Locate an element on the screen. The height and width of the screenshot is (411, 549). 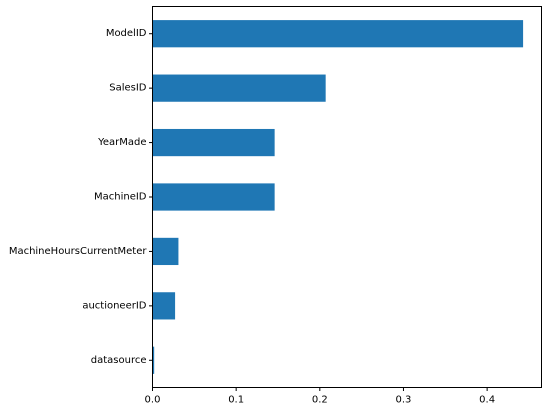
y-tick-label: MachineID is located at coordinates (120, 197).